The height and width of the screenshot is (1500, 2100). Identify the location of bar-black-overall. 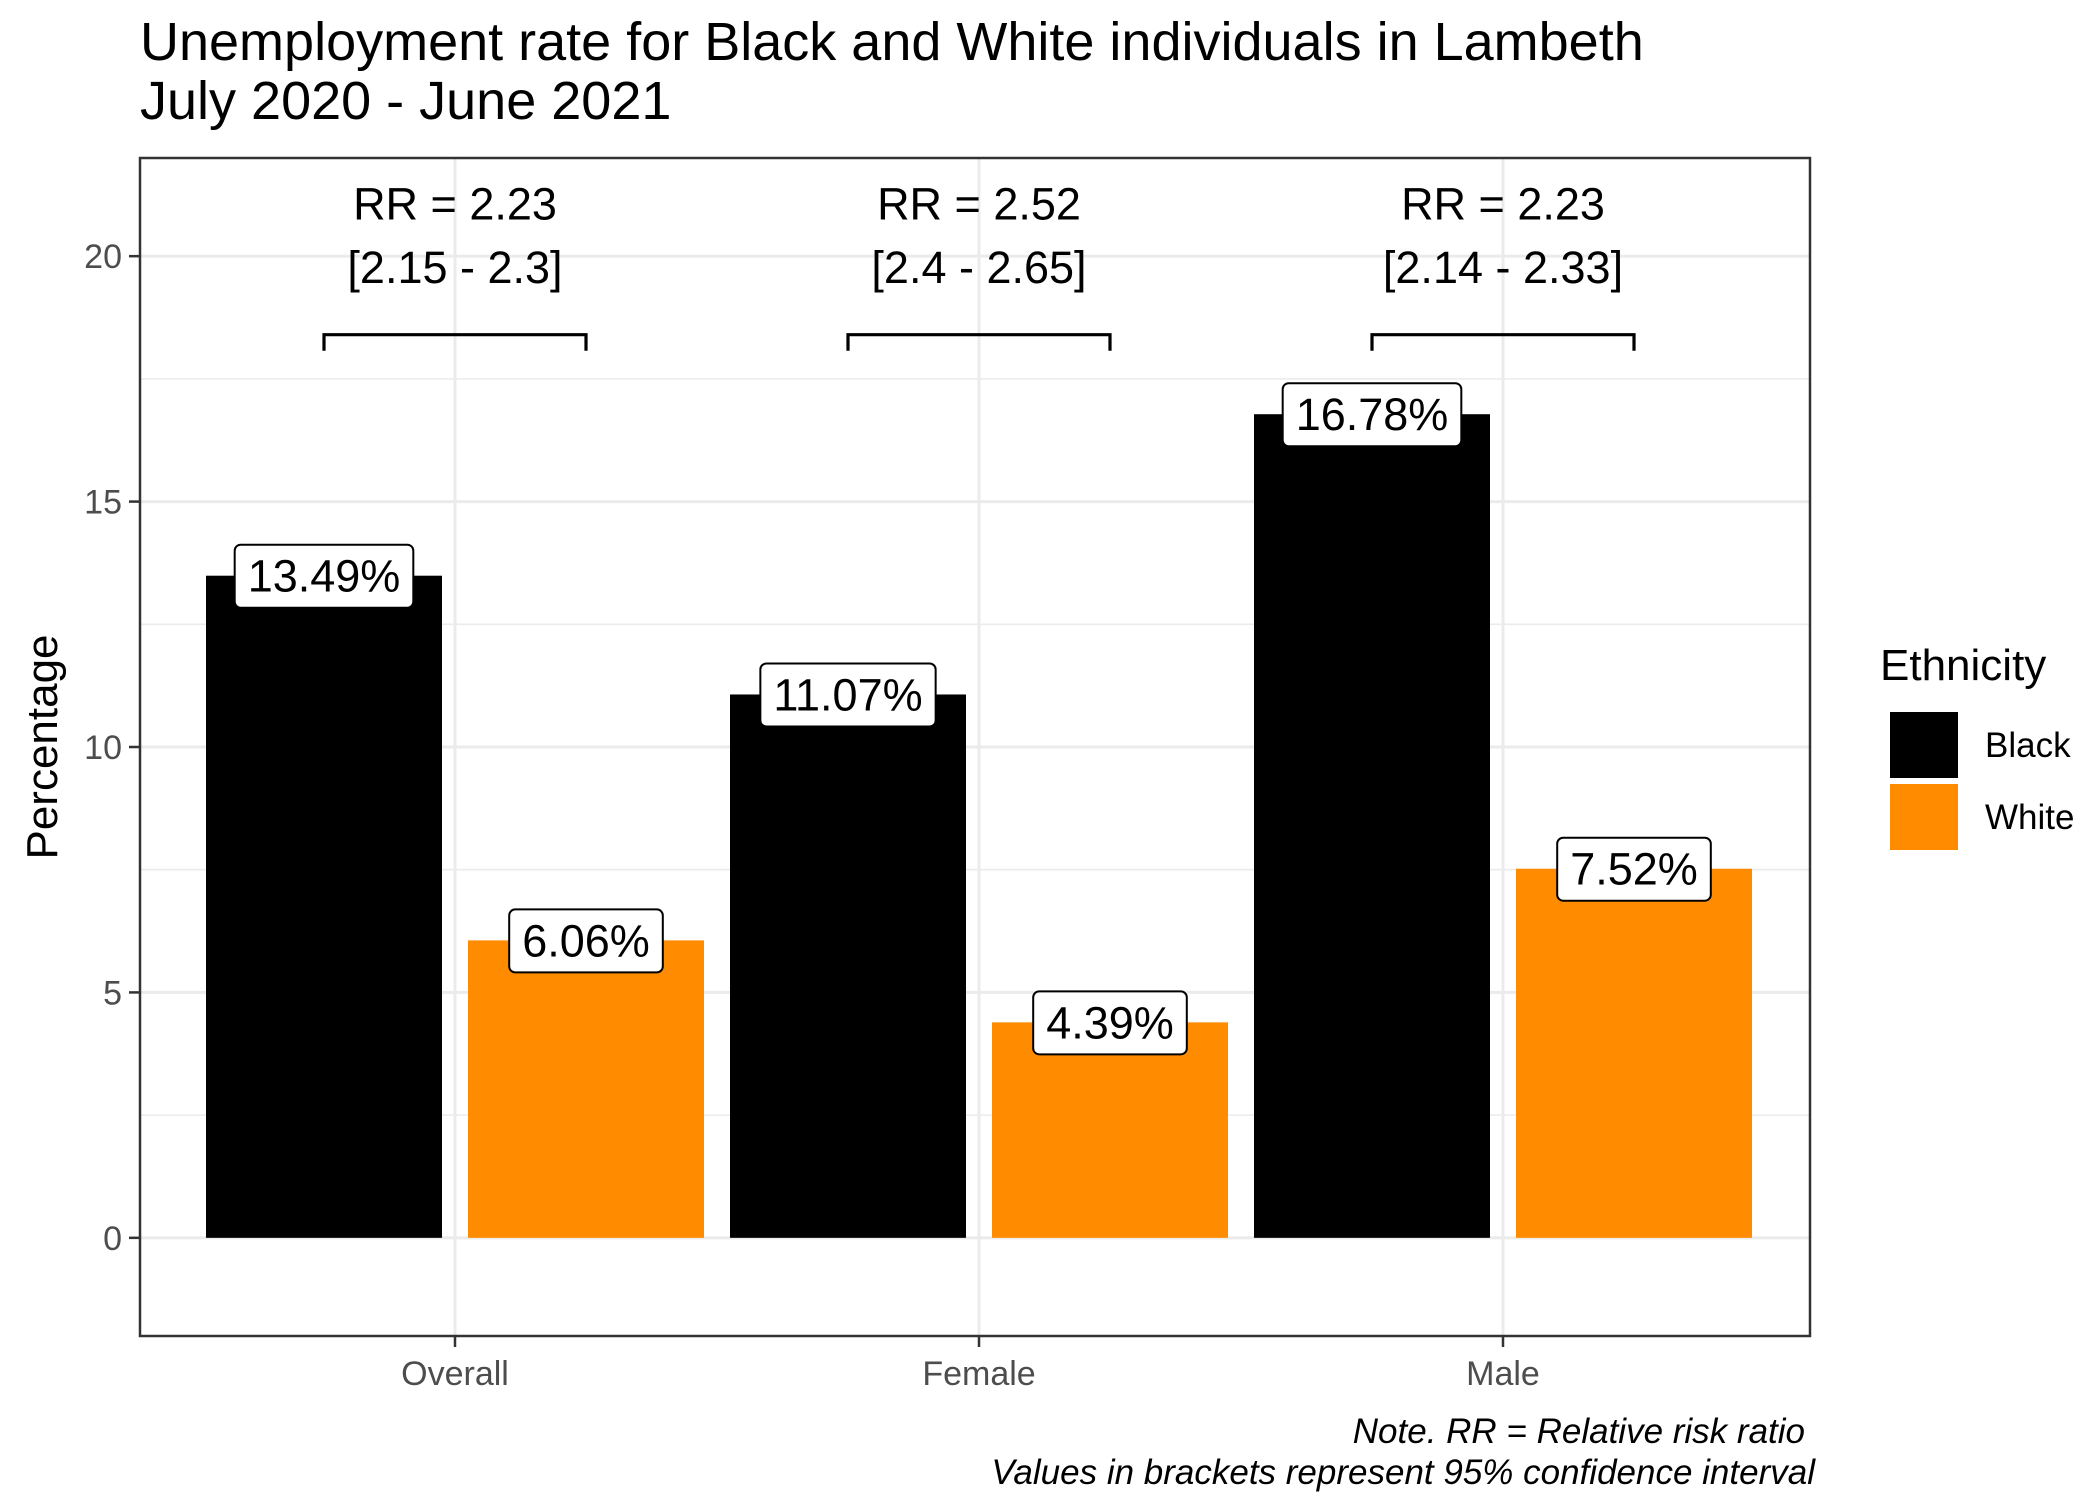
(324, 906).